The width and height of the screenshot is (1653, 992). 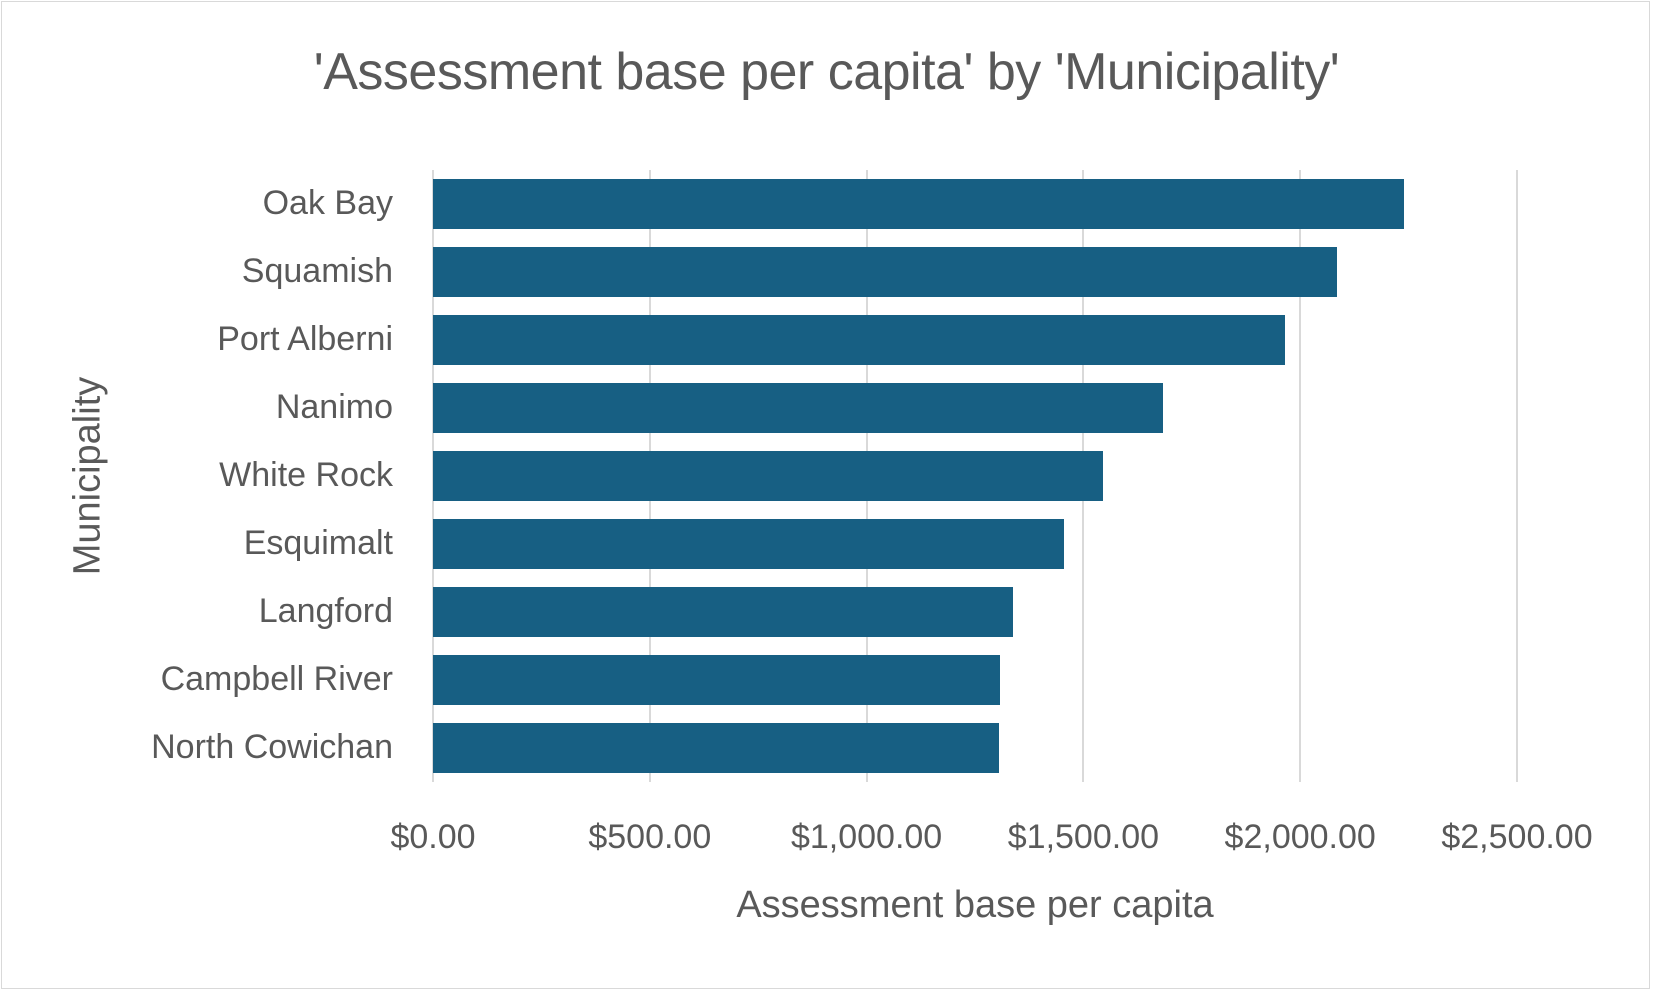 I want to click on x-tick-label: $2,500.00, so click(x=1517, y=837).